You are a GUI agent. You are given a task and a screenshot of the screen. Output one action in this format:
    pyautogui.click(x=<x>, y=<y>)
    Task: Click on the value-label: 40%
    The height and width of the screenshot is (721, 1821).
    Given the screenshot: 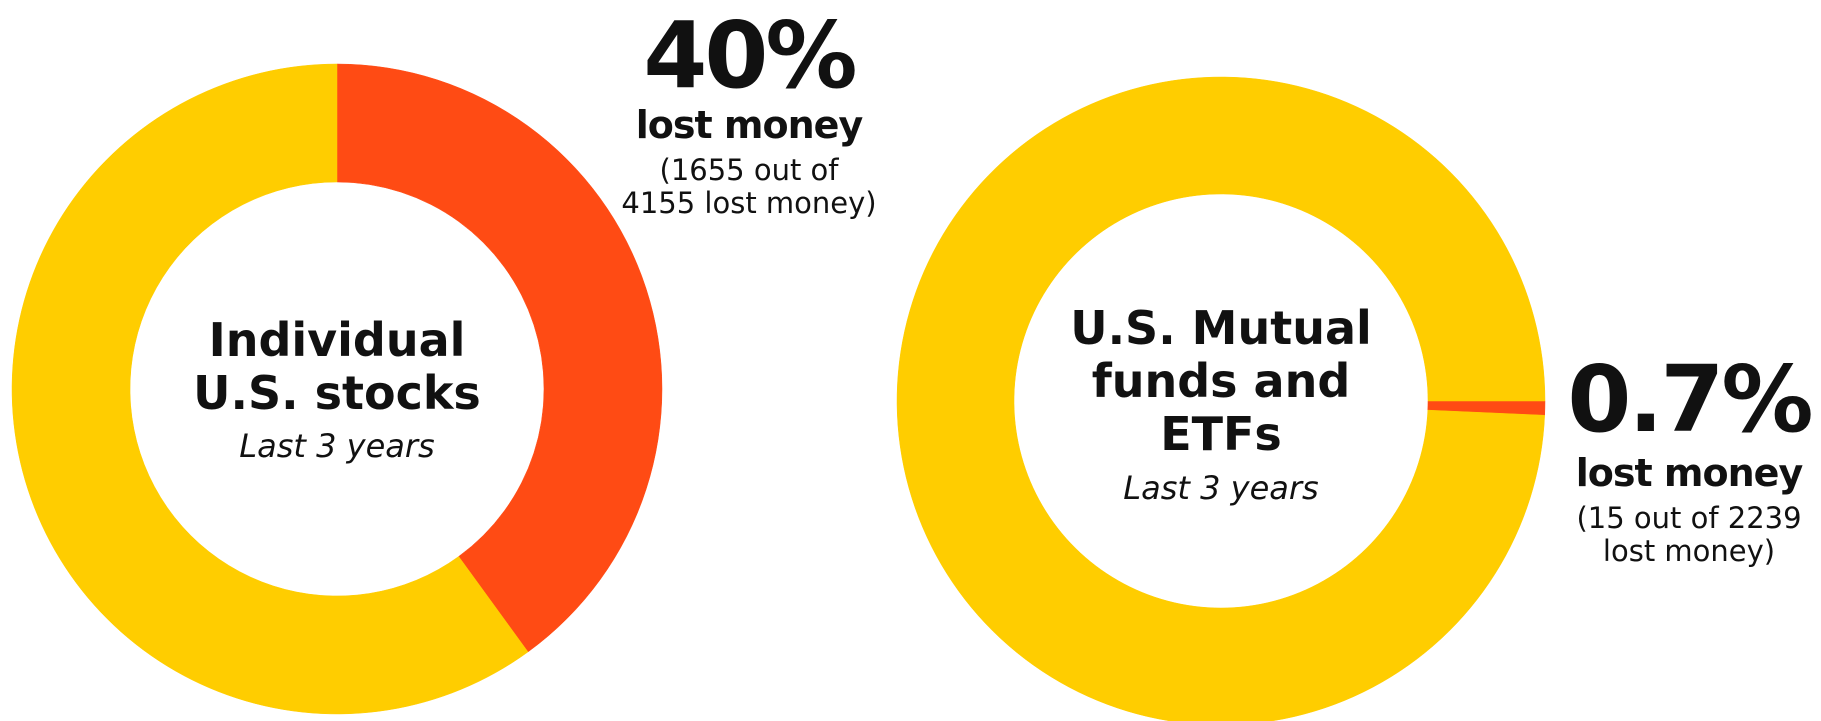 What is the action you would take?
    pyautogui.click(x=750, y=55)
    